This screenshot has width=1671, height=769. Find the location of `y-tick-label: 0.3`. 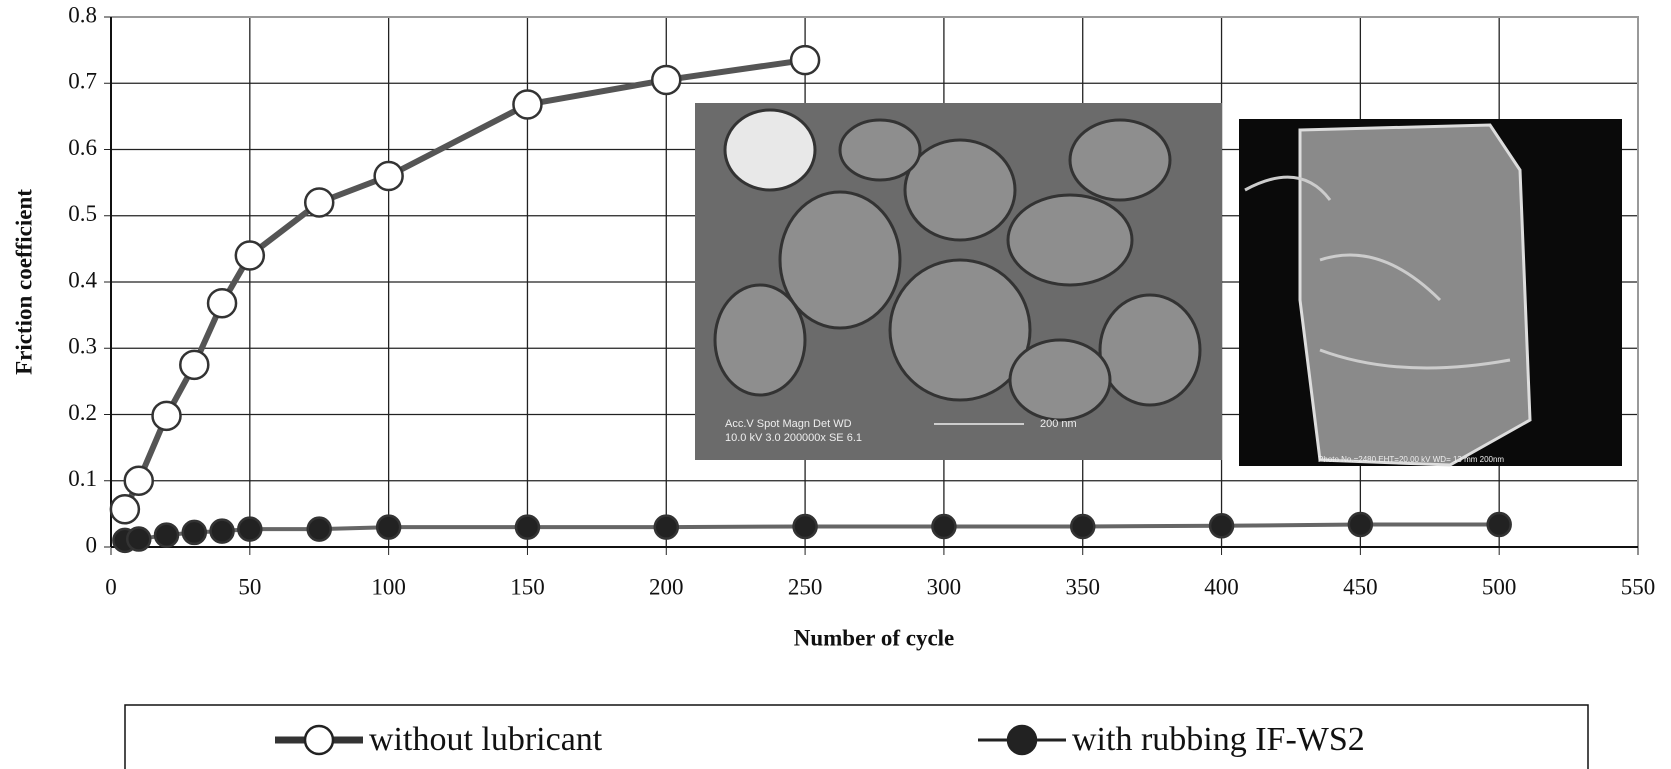

y-tick-label: 0.3 is located at coordinates (82, 346).